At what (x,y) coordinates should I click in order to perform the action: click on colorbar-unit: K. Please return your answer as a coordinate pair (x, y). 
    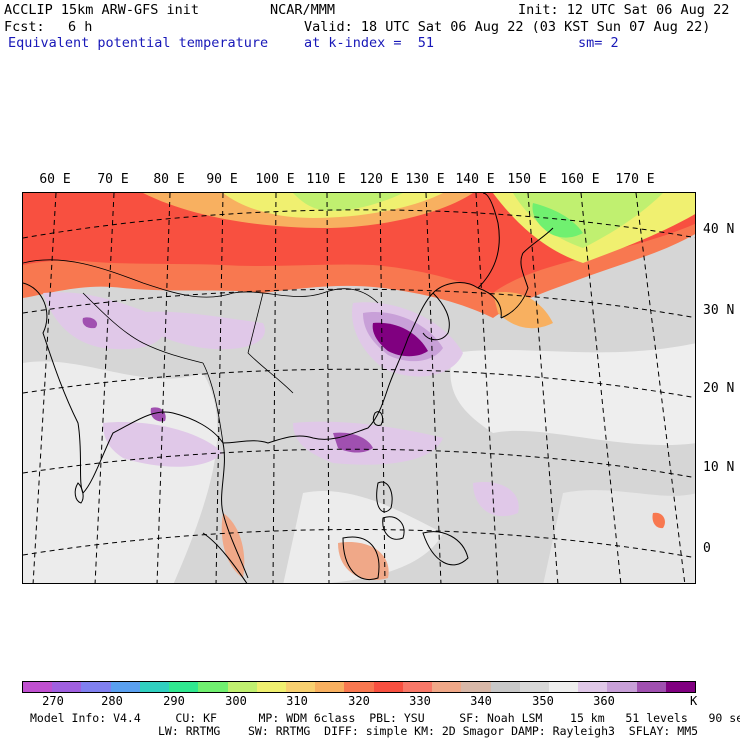
    Looking at the image, I should click on (694, 701).